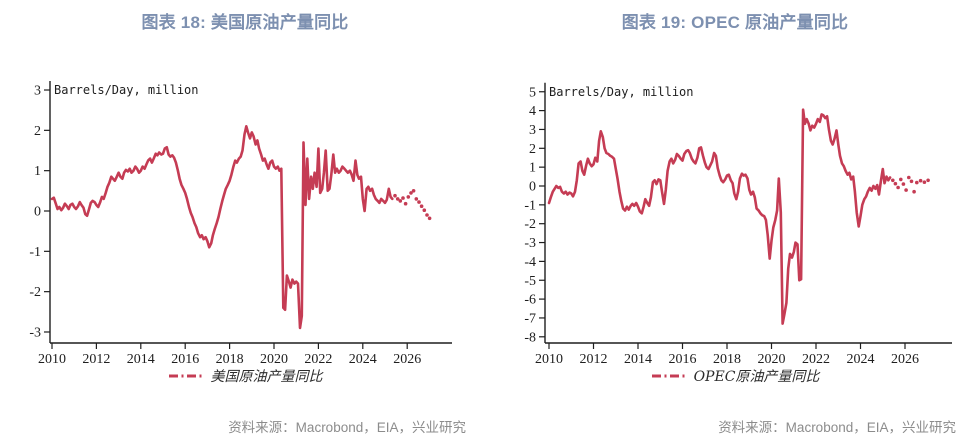  I want to click on svg-text: -5, so click(530, 281).